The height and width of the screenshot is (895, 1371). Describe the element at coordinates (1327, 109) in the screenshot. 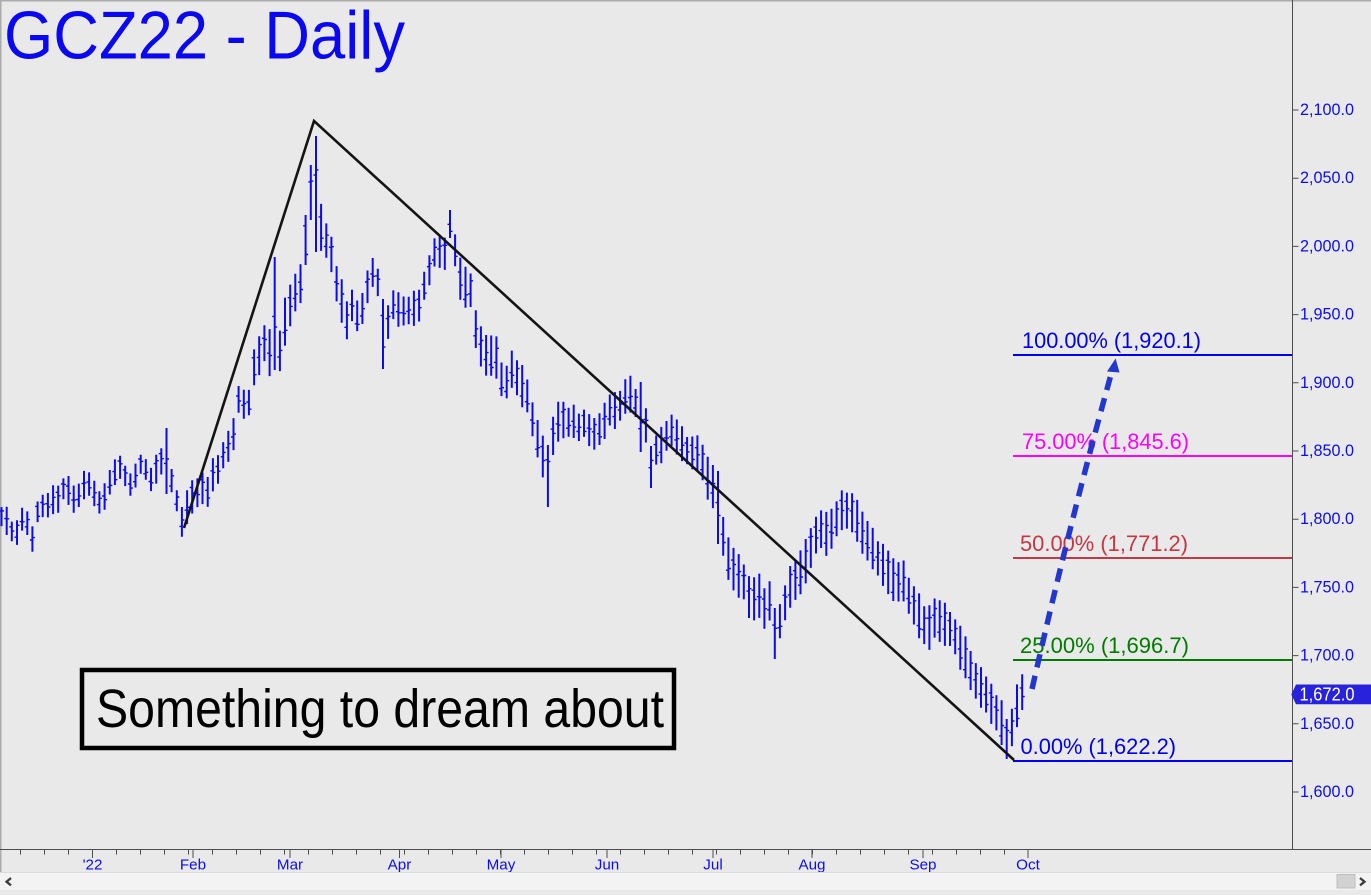

I see `svg-text: 2,100.0` at that location.